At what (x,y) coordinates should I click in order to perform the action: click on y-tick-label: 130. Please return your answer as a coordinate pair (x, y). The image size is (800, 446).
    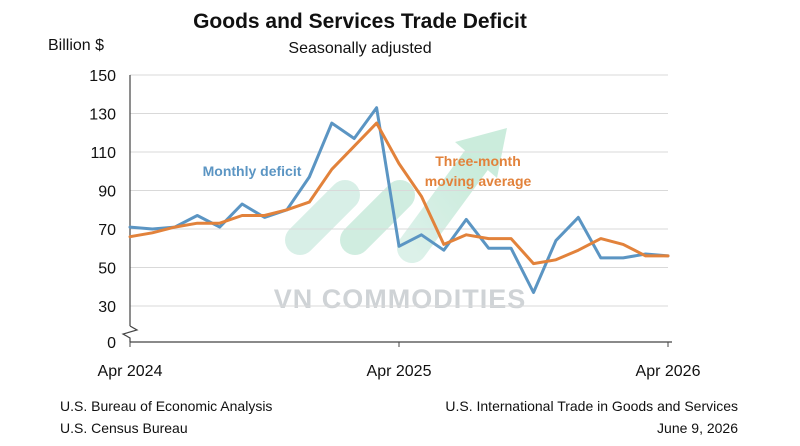
    Looking at the image, I should click on (102, 115).